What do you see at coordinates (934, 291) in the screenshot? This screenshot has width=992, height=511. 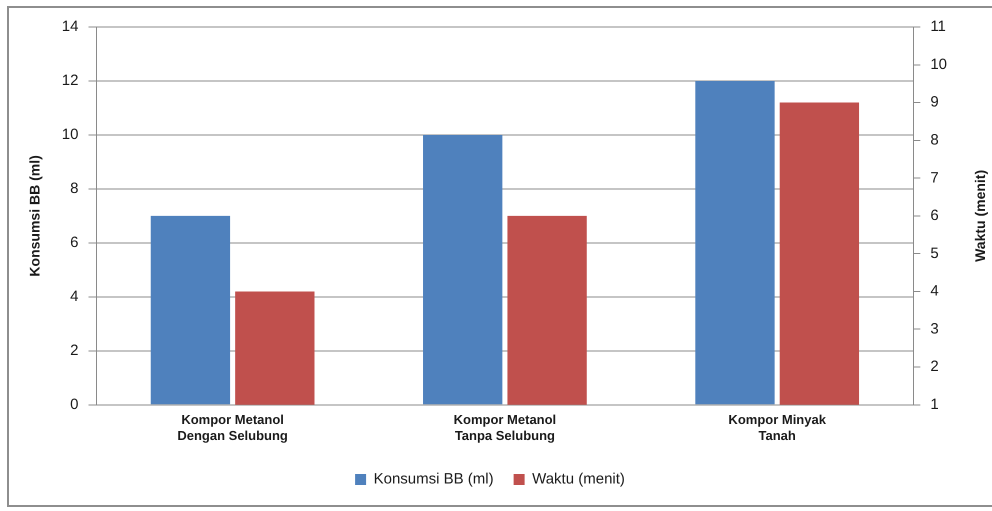 I see `y2-tick-label: 4` at bounding box center [934, 291].